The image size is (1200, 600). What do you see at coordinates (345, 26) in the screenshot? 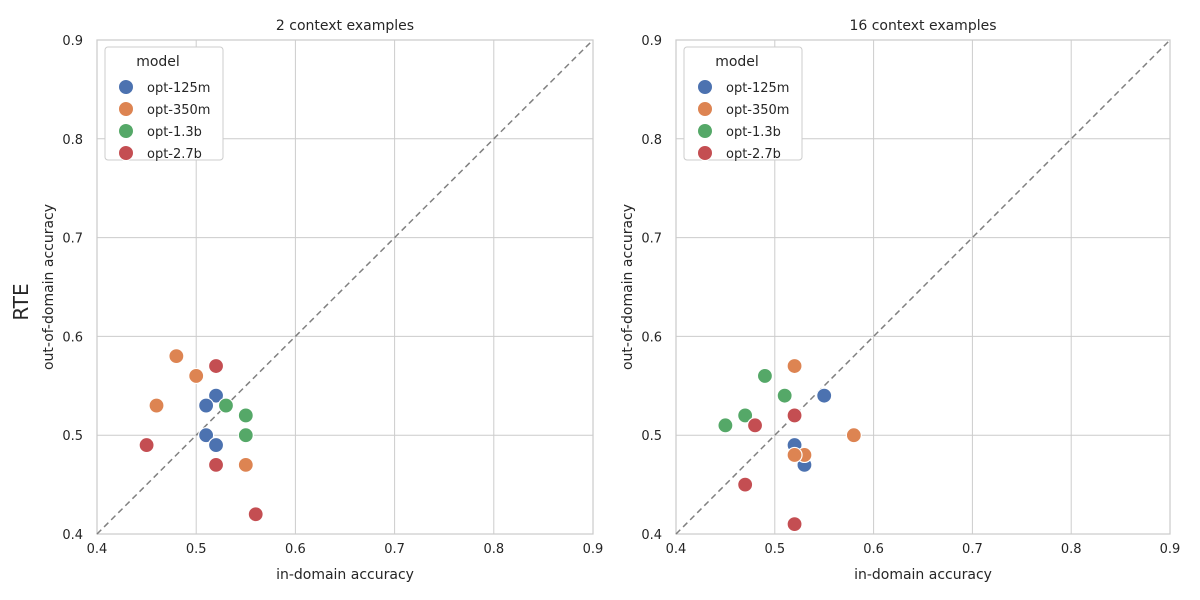
I see `chart-title: 2 context examples` at bounding box center [345, 26].